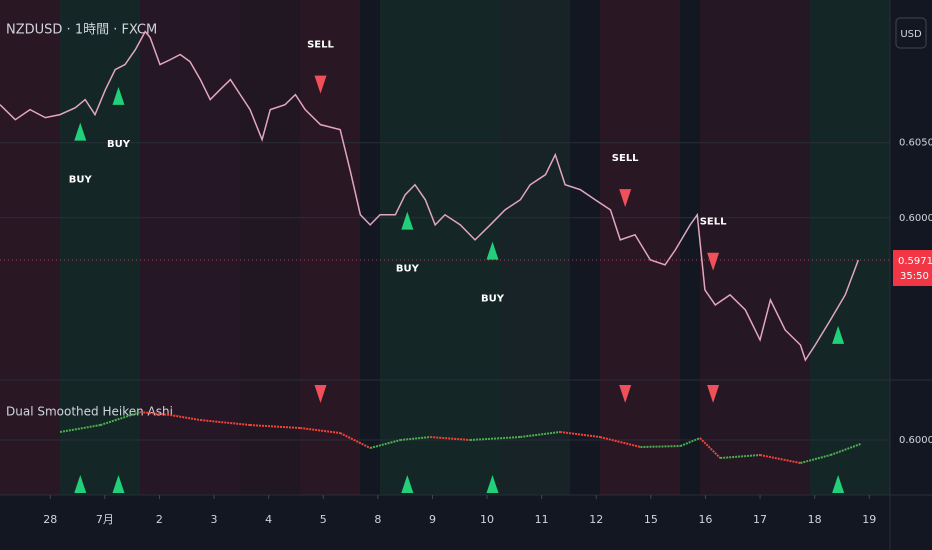  Describe the element at coordinates (705, 519) in the screenshot. I see `x-tick-label: 16` at that location.